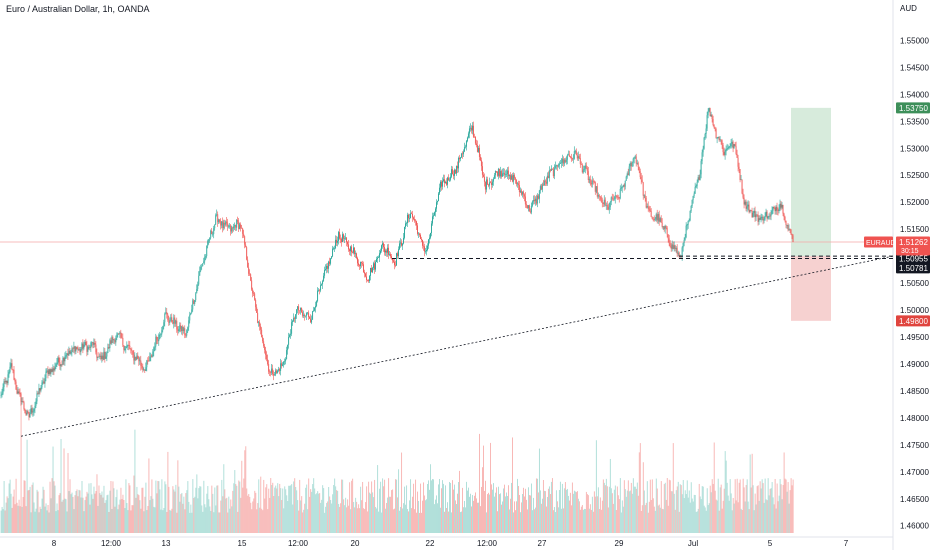  What do you see at coordinates (914, 121) in the screenshot?
I see `y-tick-label: 1.53500` at bounding box center [914, 121].